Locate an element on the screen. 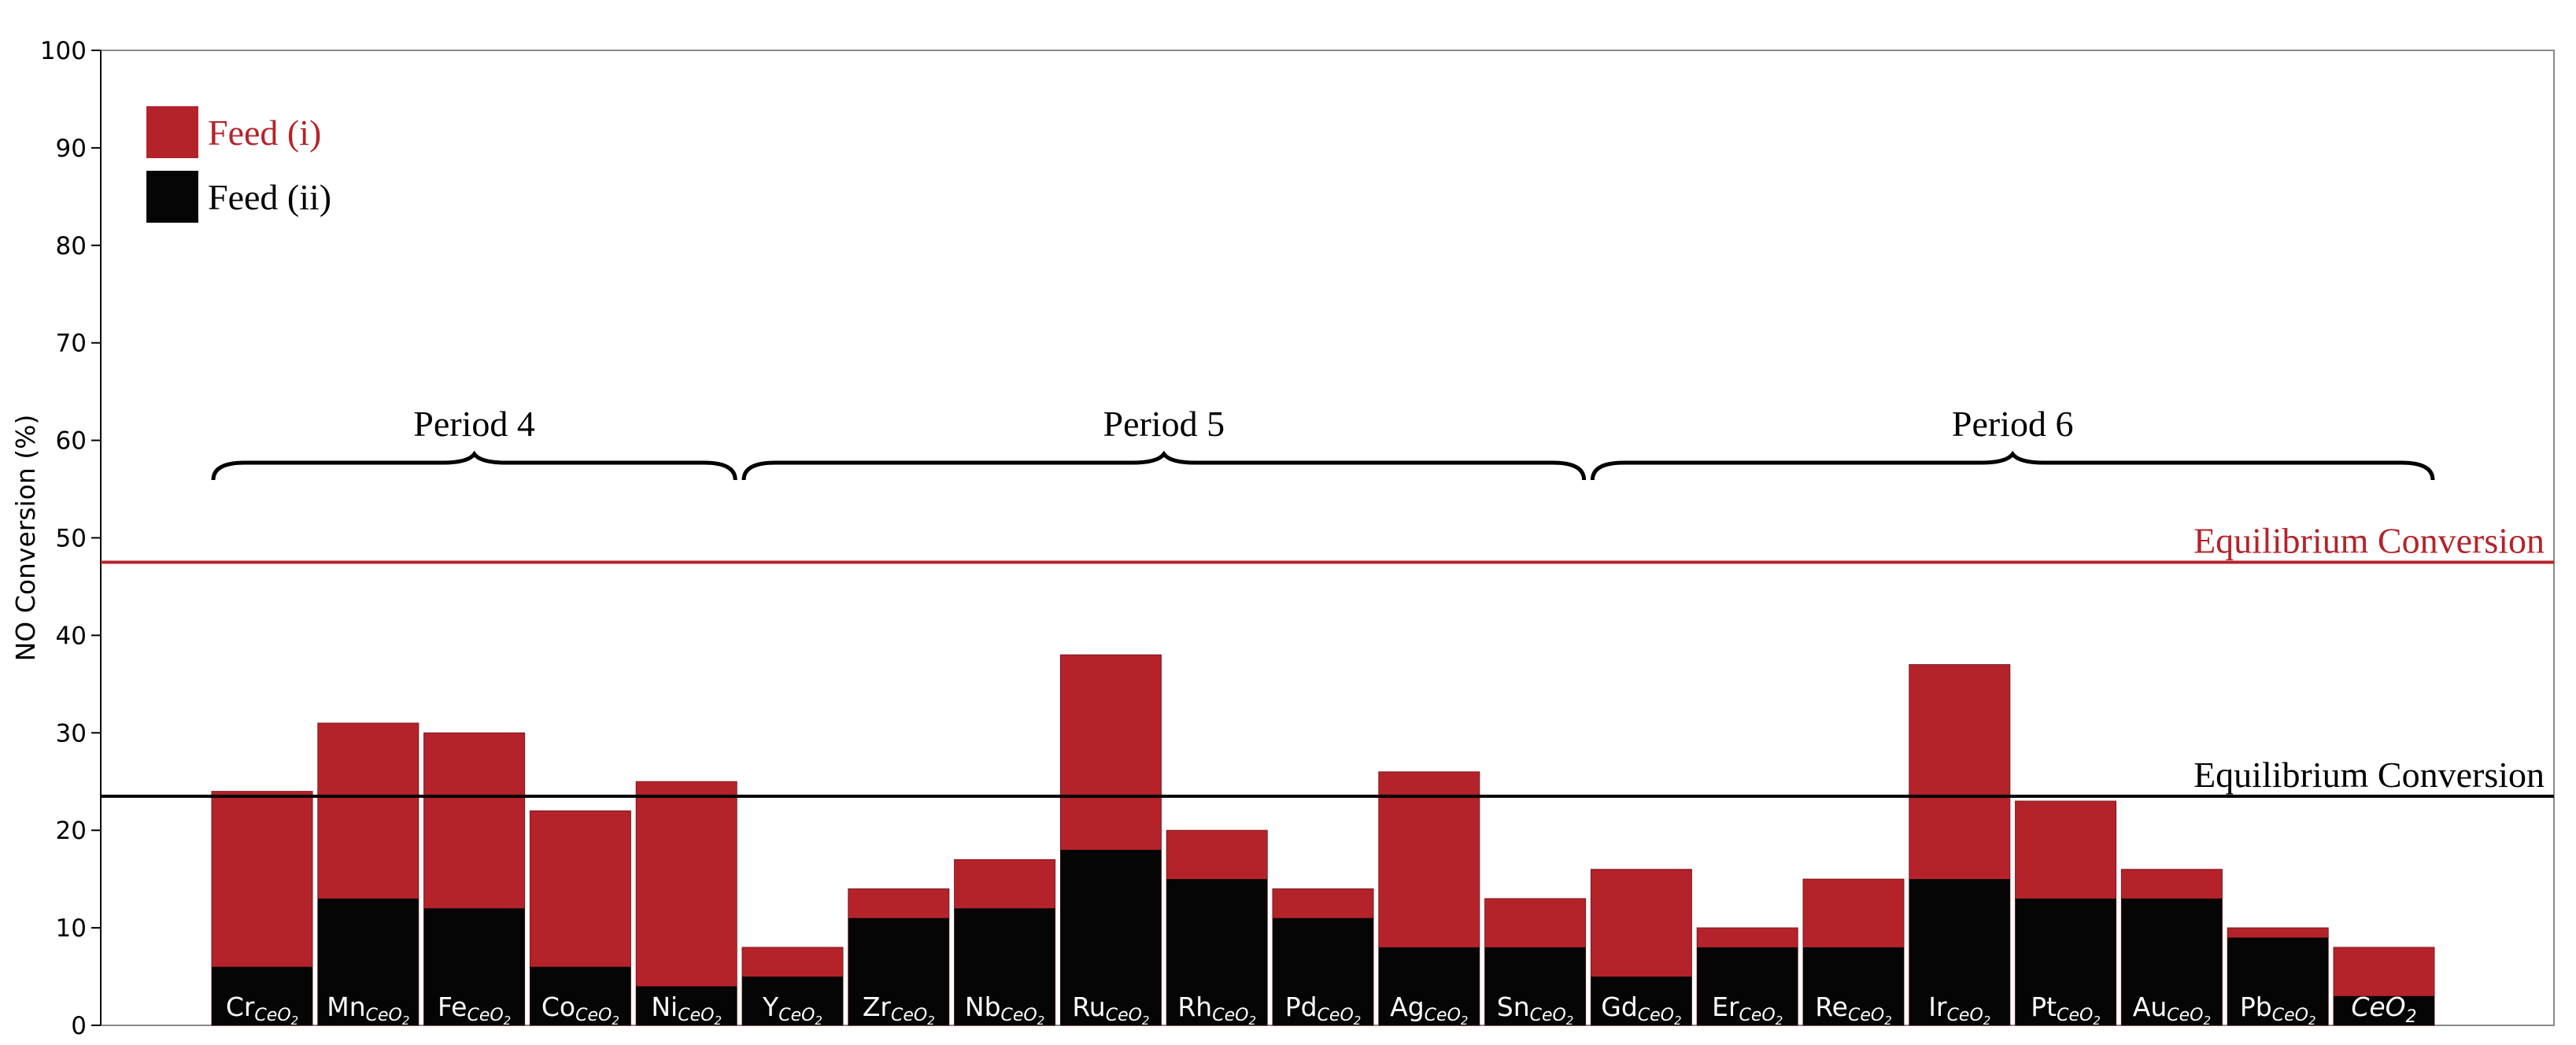  category-label: ErCeO2 is located at coordinates (1747, 1010).